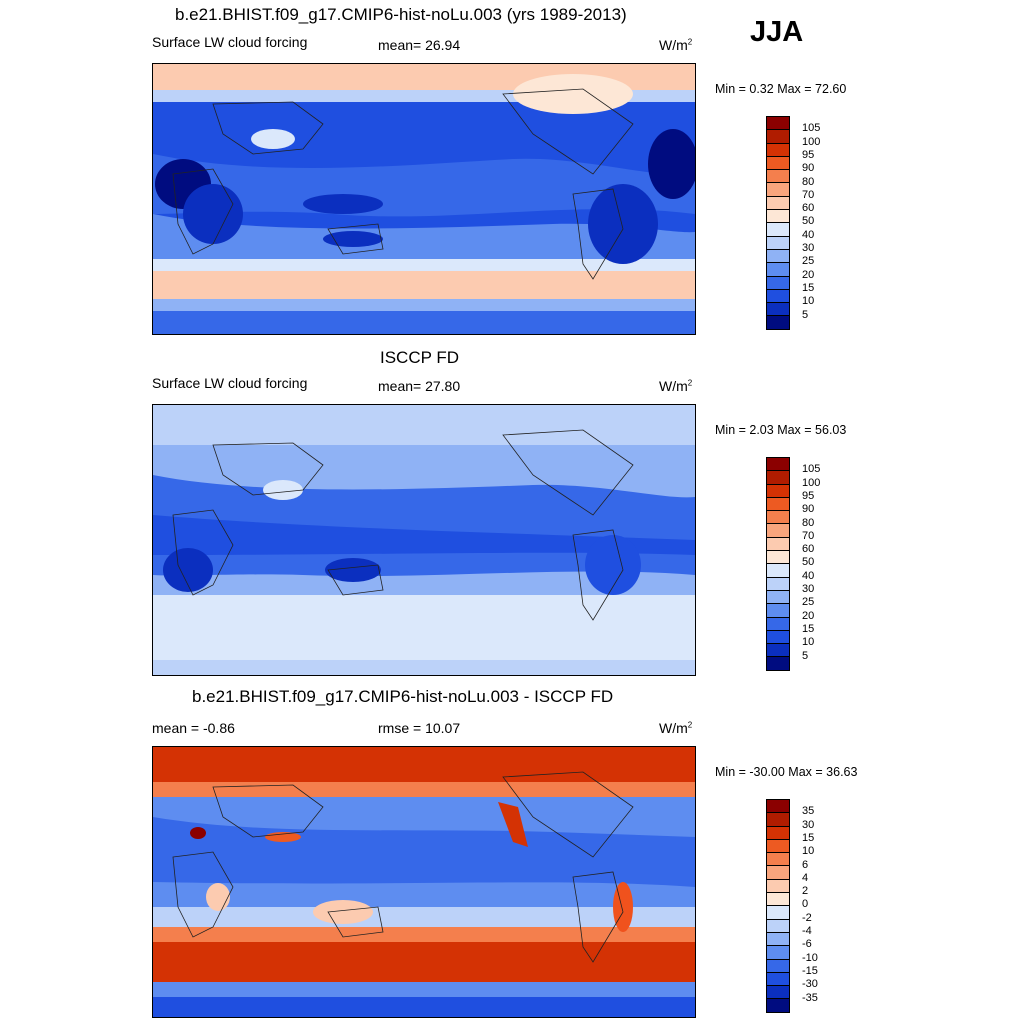 This screenshot has height=1024, width=1024. I want to click on colorbar-tick-label: -30, so click(810, 984).